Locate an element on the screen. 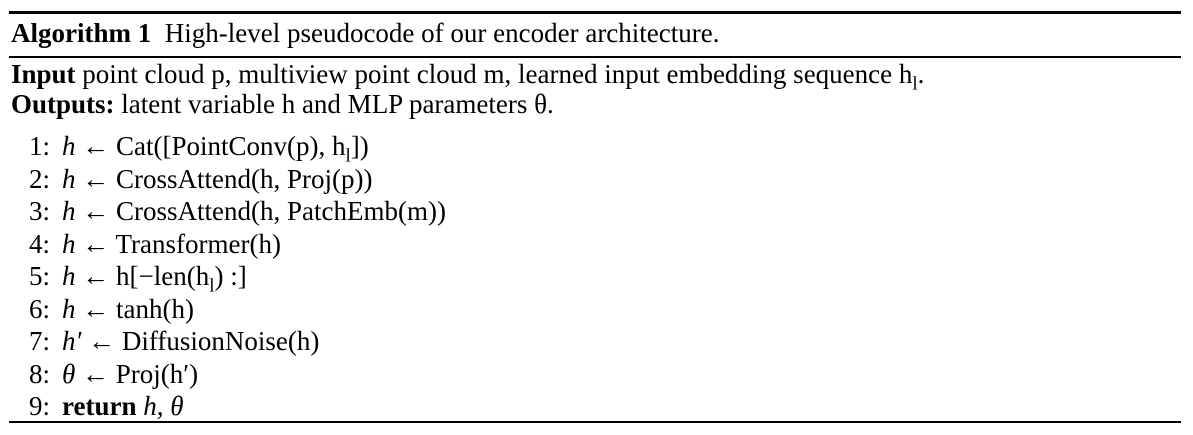 This screenshot has width=1193, height=435. step-6: 6: h ← tanh(h) is located at coordinates (227, 309).